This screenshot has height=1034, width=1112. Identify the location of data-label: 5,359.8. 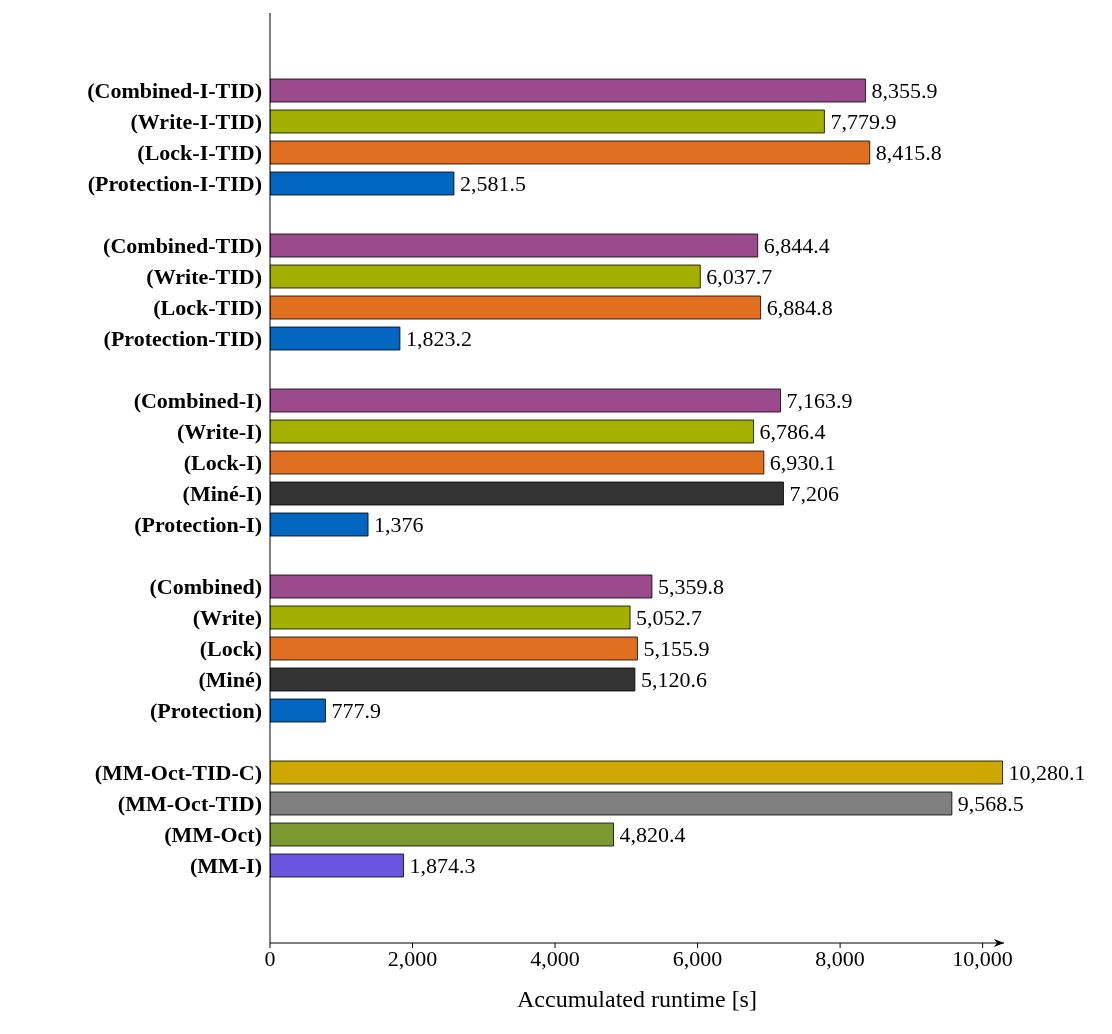
(690, 586).